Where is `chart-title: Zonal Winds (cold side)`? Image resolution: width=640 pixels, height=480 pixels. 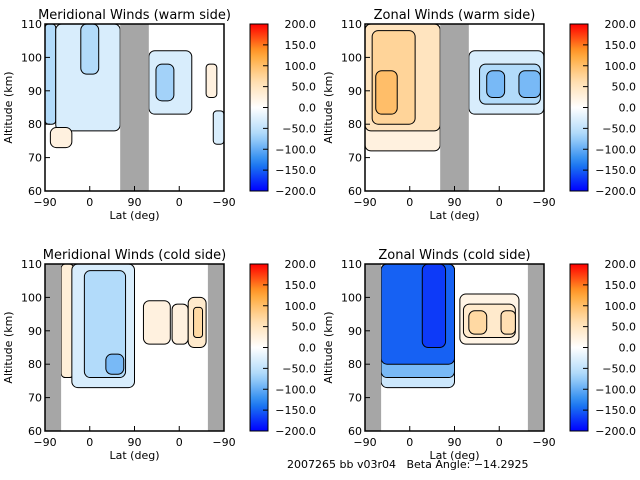 chart-title: Zonal Winds (cold side) is located at coordinates (454, 255).